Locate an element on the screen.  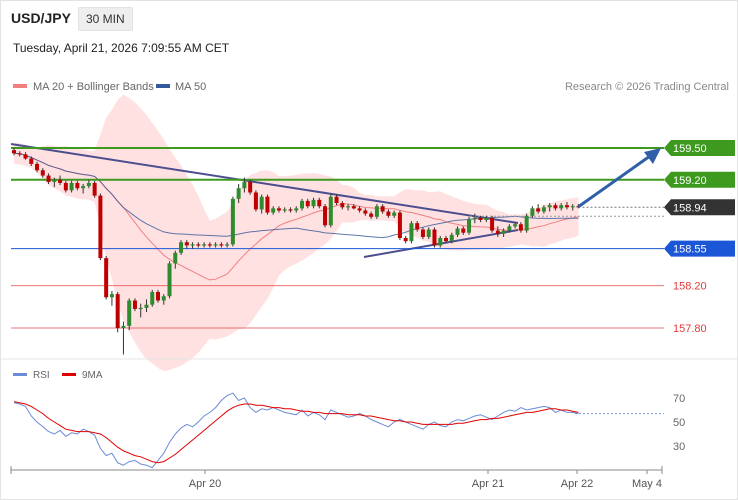
rsi-ma-legend-label: 9MA is located at coordinates (92, 375).